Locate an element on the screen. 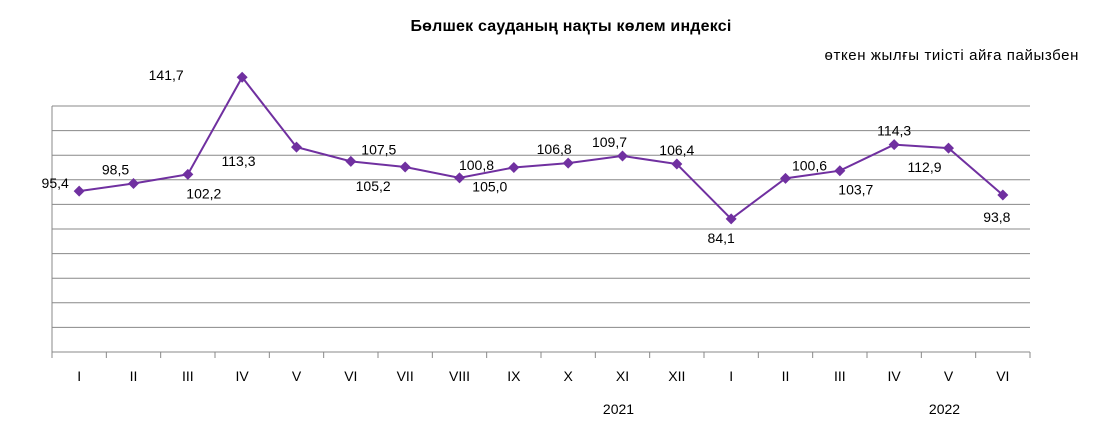 The image size is (1105, 441). data-label: 112,9 is located at coordinates (925, 167).